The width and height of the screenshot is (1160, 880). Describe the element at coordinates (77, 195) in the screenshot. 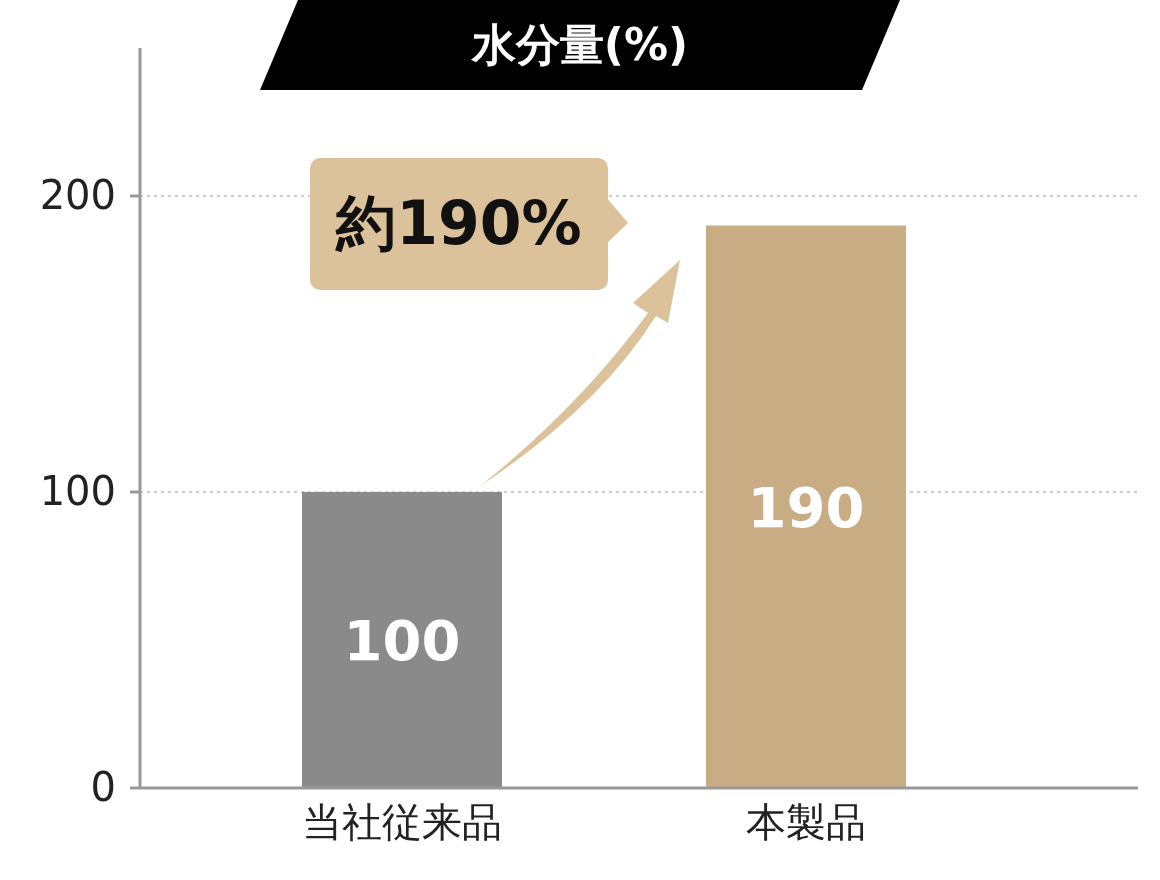

I see `y-tick-label: 200` at that location.